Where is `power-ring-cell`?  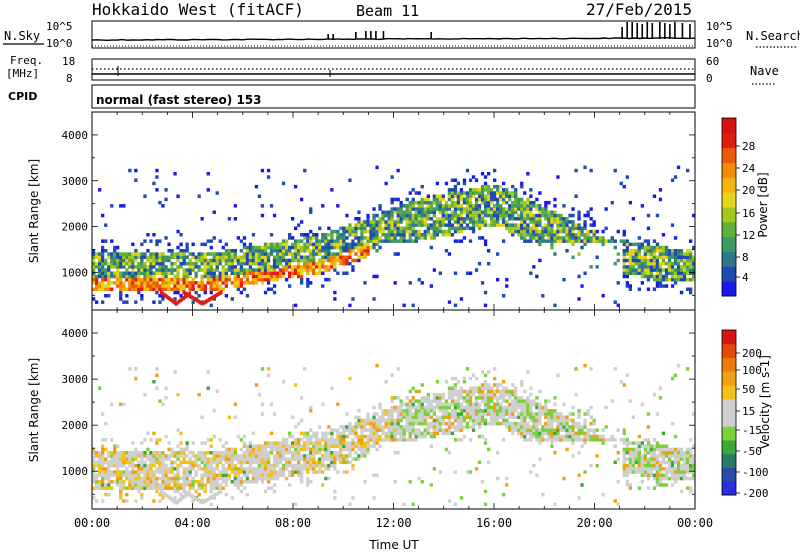 power-ring-cell is located at coordinates (176, 303).